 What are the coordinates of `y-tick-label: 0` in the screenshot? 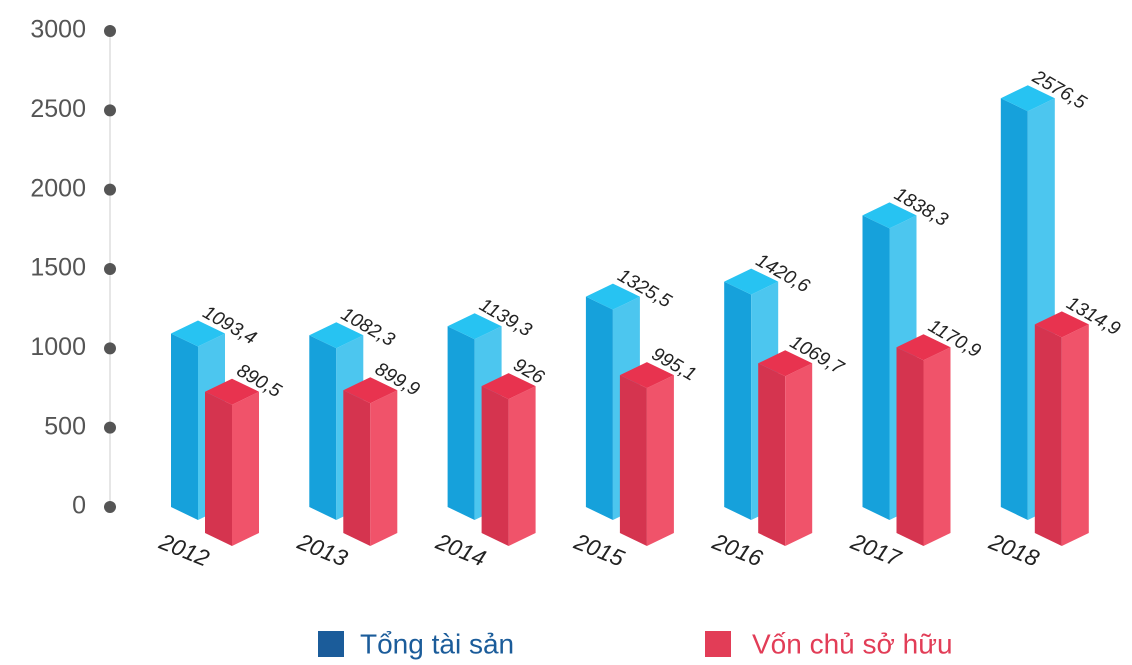 It's located at (79, 506).